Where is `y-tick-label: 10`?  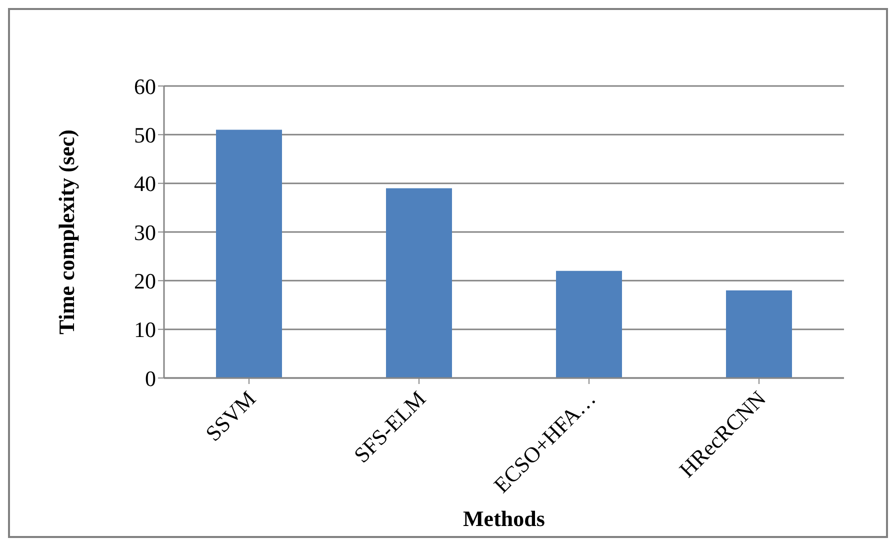
y-tick-label: 10 is located at coordinates (145, 329).